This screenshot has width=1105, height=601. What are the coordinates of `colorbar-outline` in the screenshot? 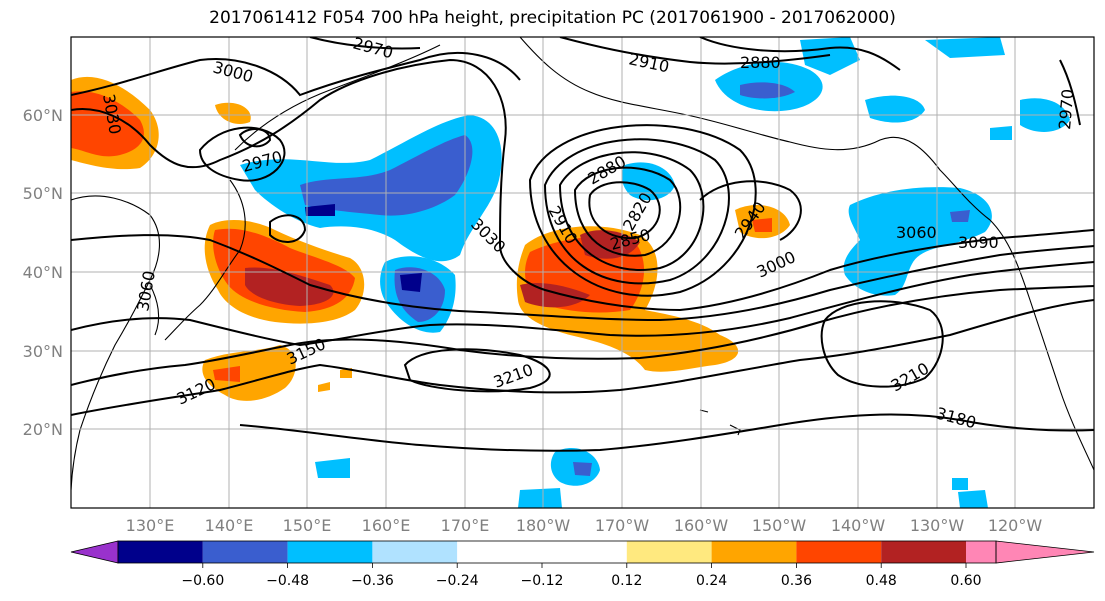 It's located at (557, 552).